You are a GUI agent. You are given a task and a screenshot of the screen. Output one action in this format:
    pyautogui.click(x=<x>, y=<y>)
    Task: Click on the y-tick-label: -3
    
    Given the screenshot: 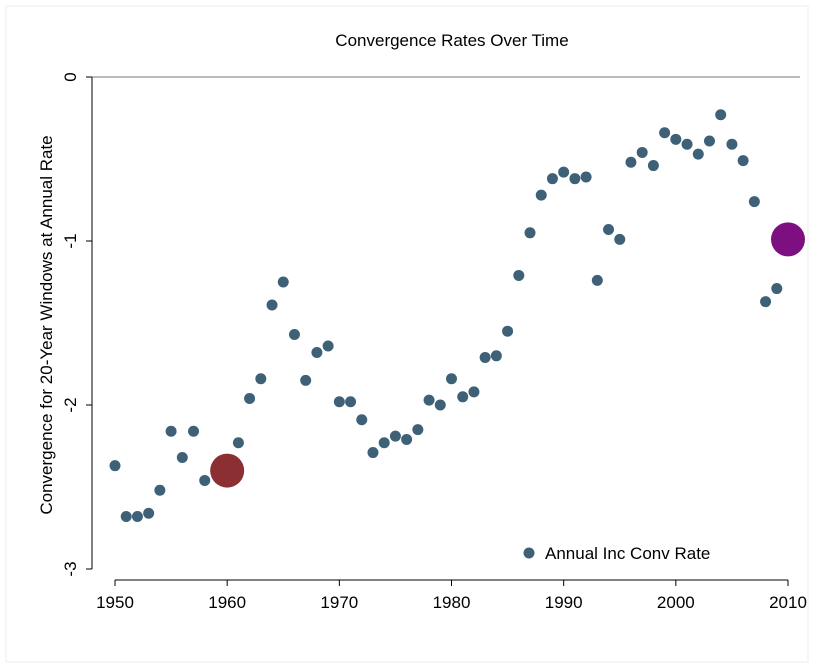 What is the action you would take?
    pyautogui.click(x=70, y=568)
    